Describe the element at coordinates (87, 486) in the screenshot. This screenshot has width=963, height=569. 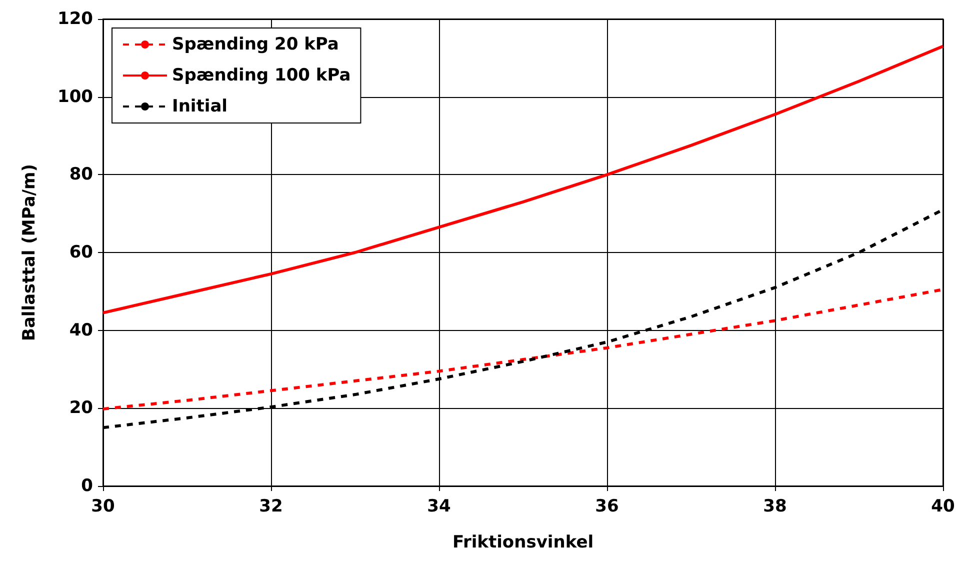
I see `y-tick-label: 0` at that location.